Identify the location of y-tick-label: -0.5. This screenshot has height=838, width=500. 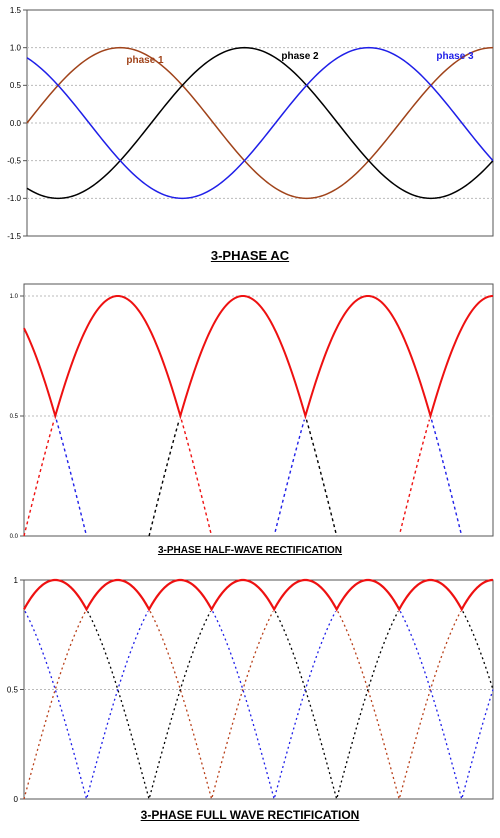
(14, 160).